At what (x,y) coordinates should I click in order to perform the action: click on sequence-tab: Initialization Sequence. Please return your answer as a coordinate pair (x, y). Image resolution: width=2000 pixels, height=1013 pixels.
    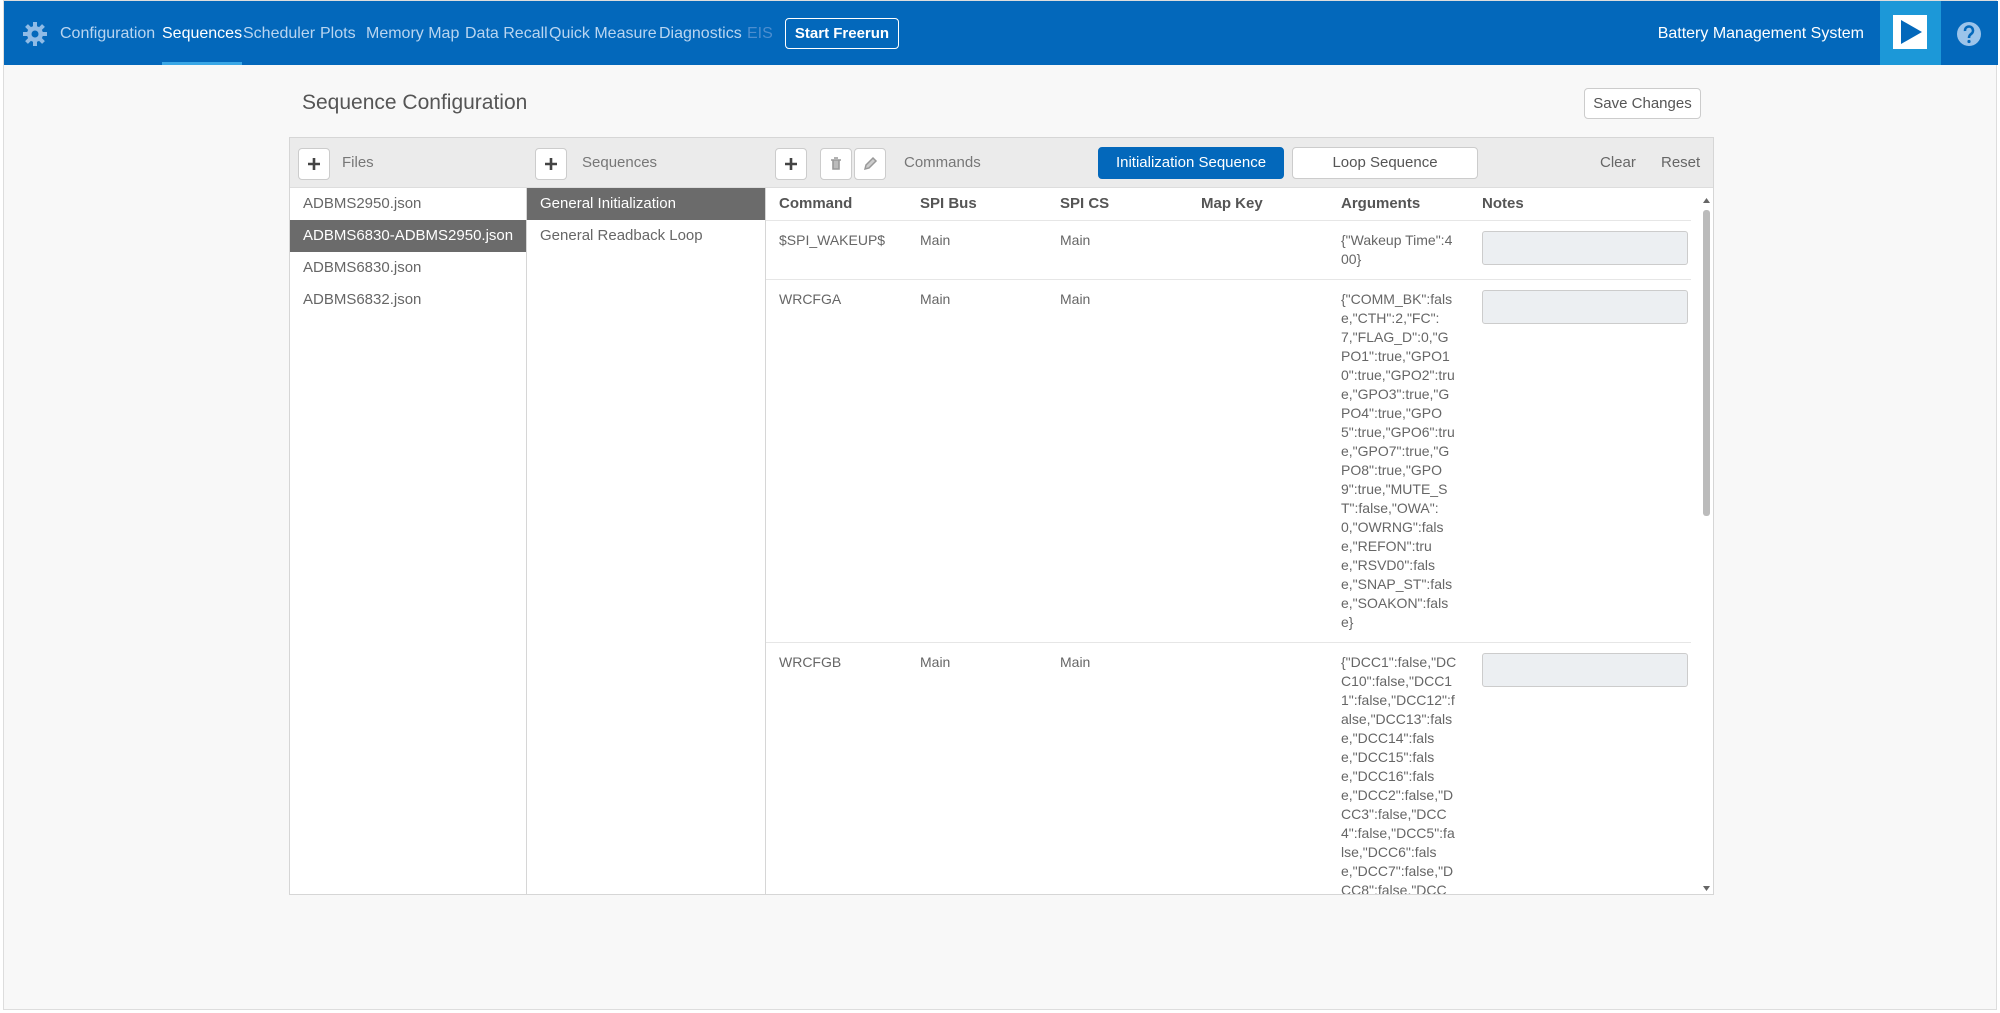
    Looking at the image, I should click on (1191, 163).